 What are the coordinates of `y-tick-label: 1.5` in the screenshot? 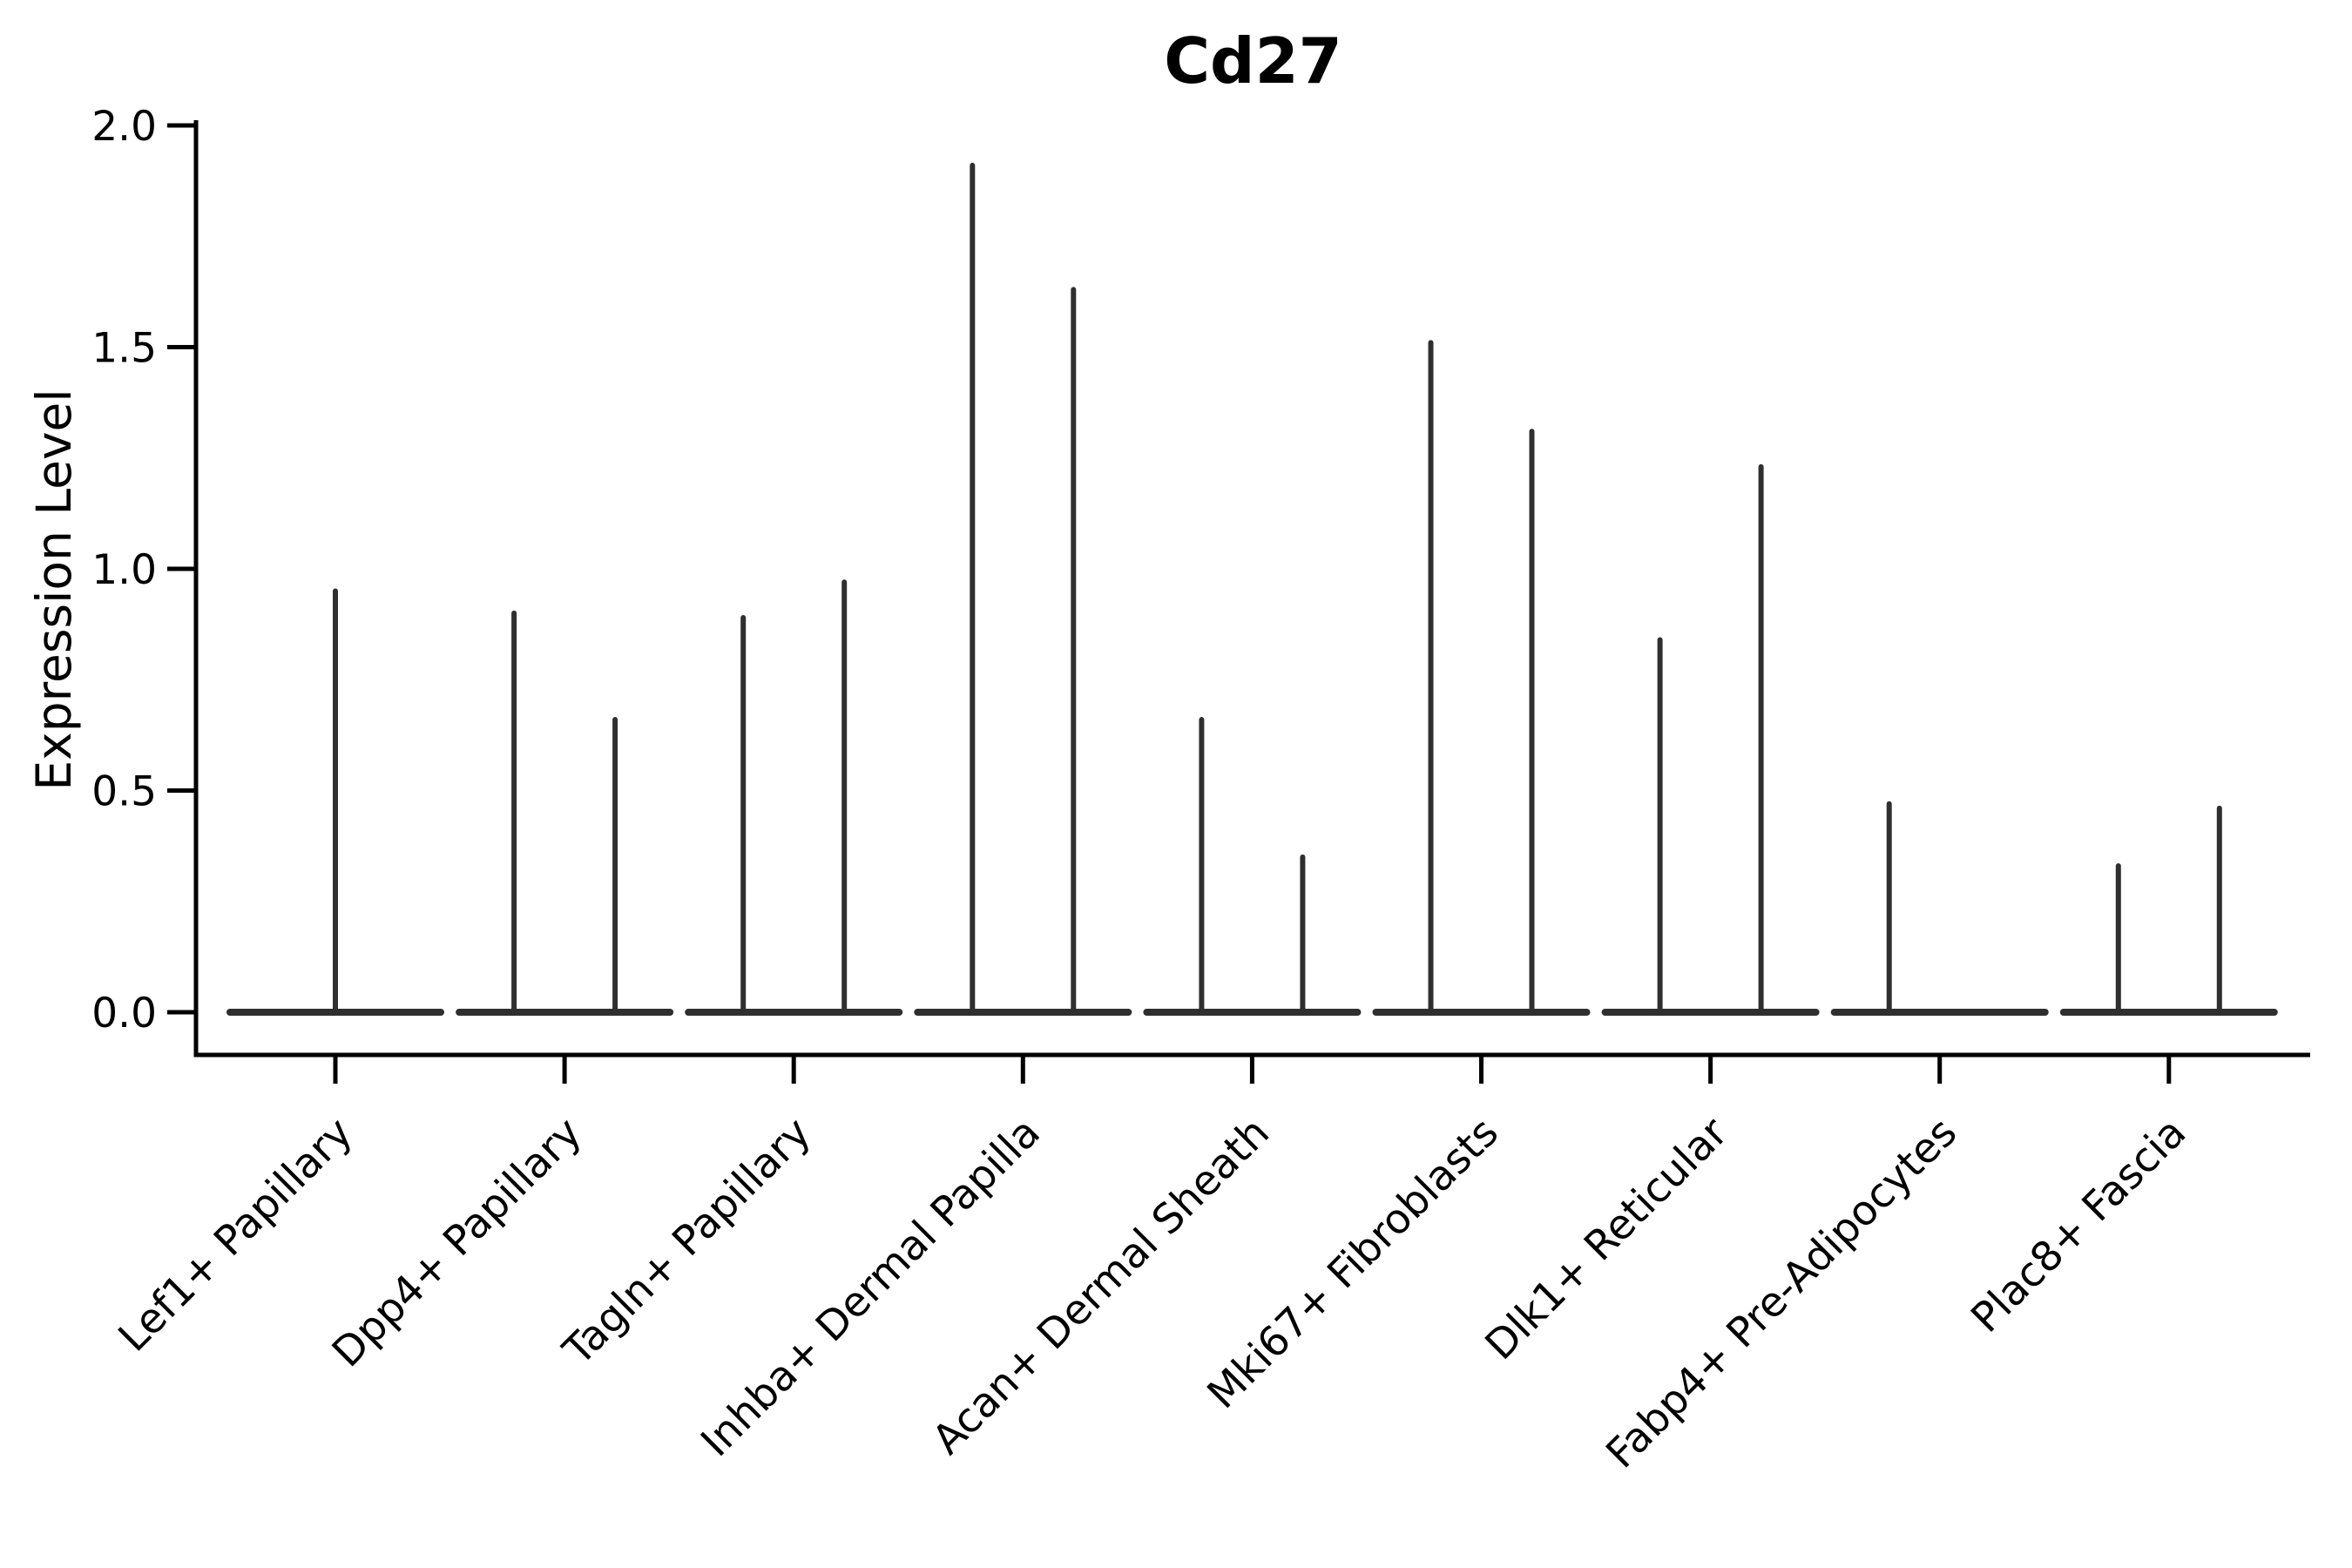 It's located at (124, 349).